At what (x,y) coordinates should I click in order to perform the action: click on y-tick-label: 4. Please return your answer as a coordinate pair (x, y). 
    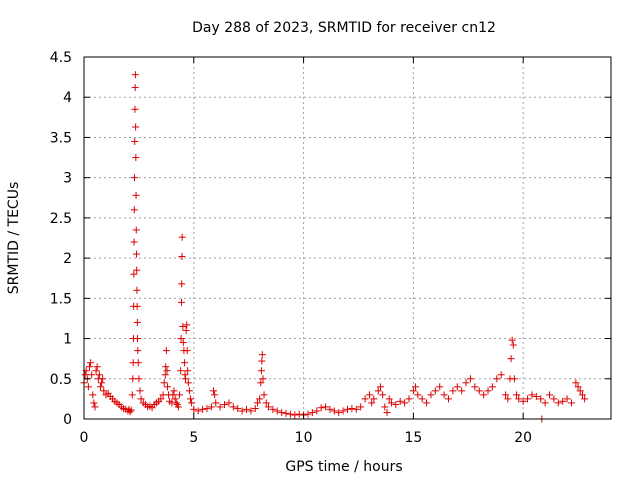
    Looking at the image, I should click on (67, 98).